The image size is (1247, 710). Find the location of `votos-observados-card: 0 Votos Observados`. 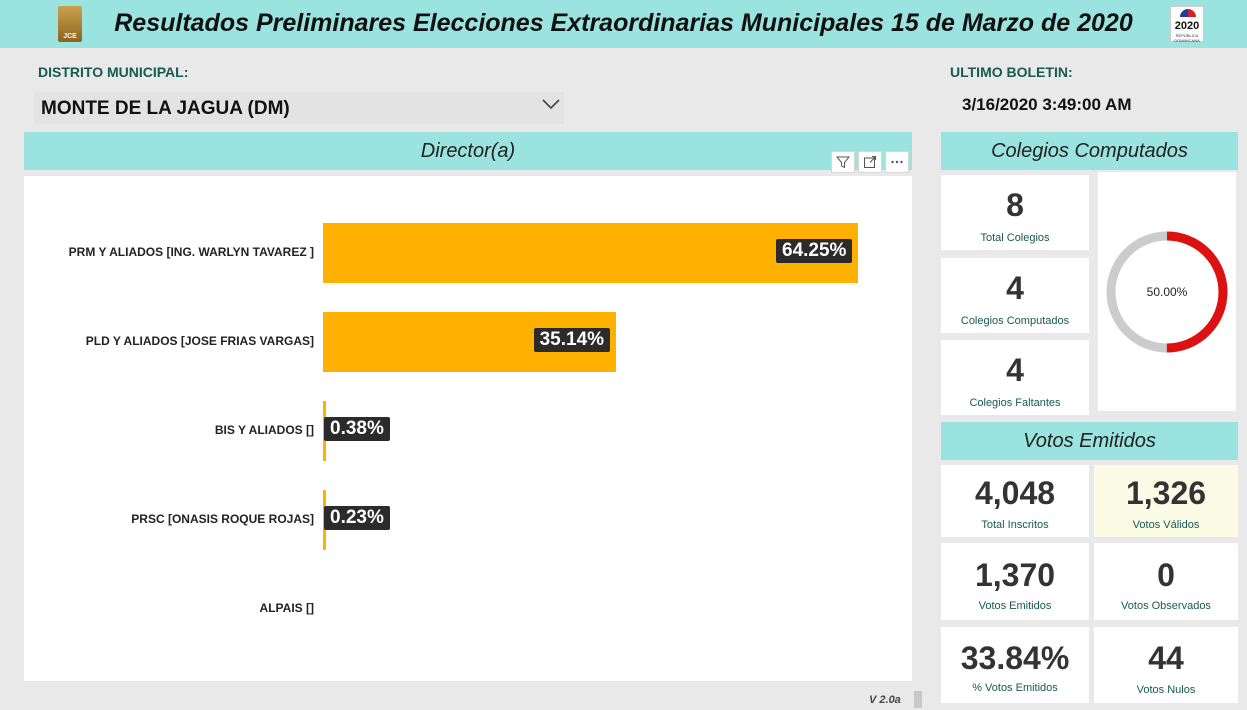

votos-observados-card: 0 Votos Observados is located at coordinates (1166, 581).